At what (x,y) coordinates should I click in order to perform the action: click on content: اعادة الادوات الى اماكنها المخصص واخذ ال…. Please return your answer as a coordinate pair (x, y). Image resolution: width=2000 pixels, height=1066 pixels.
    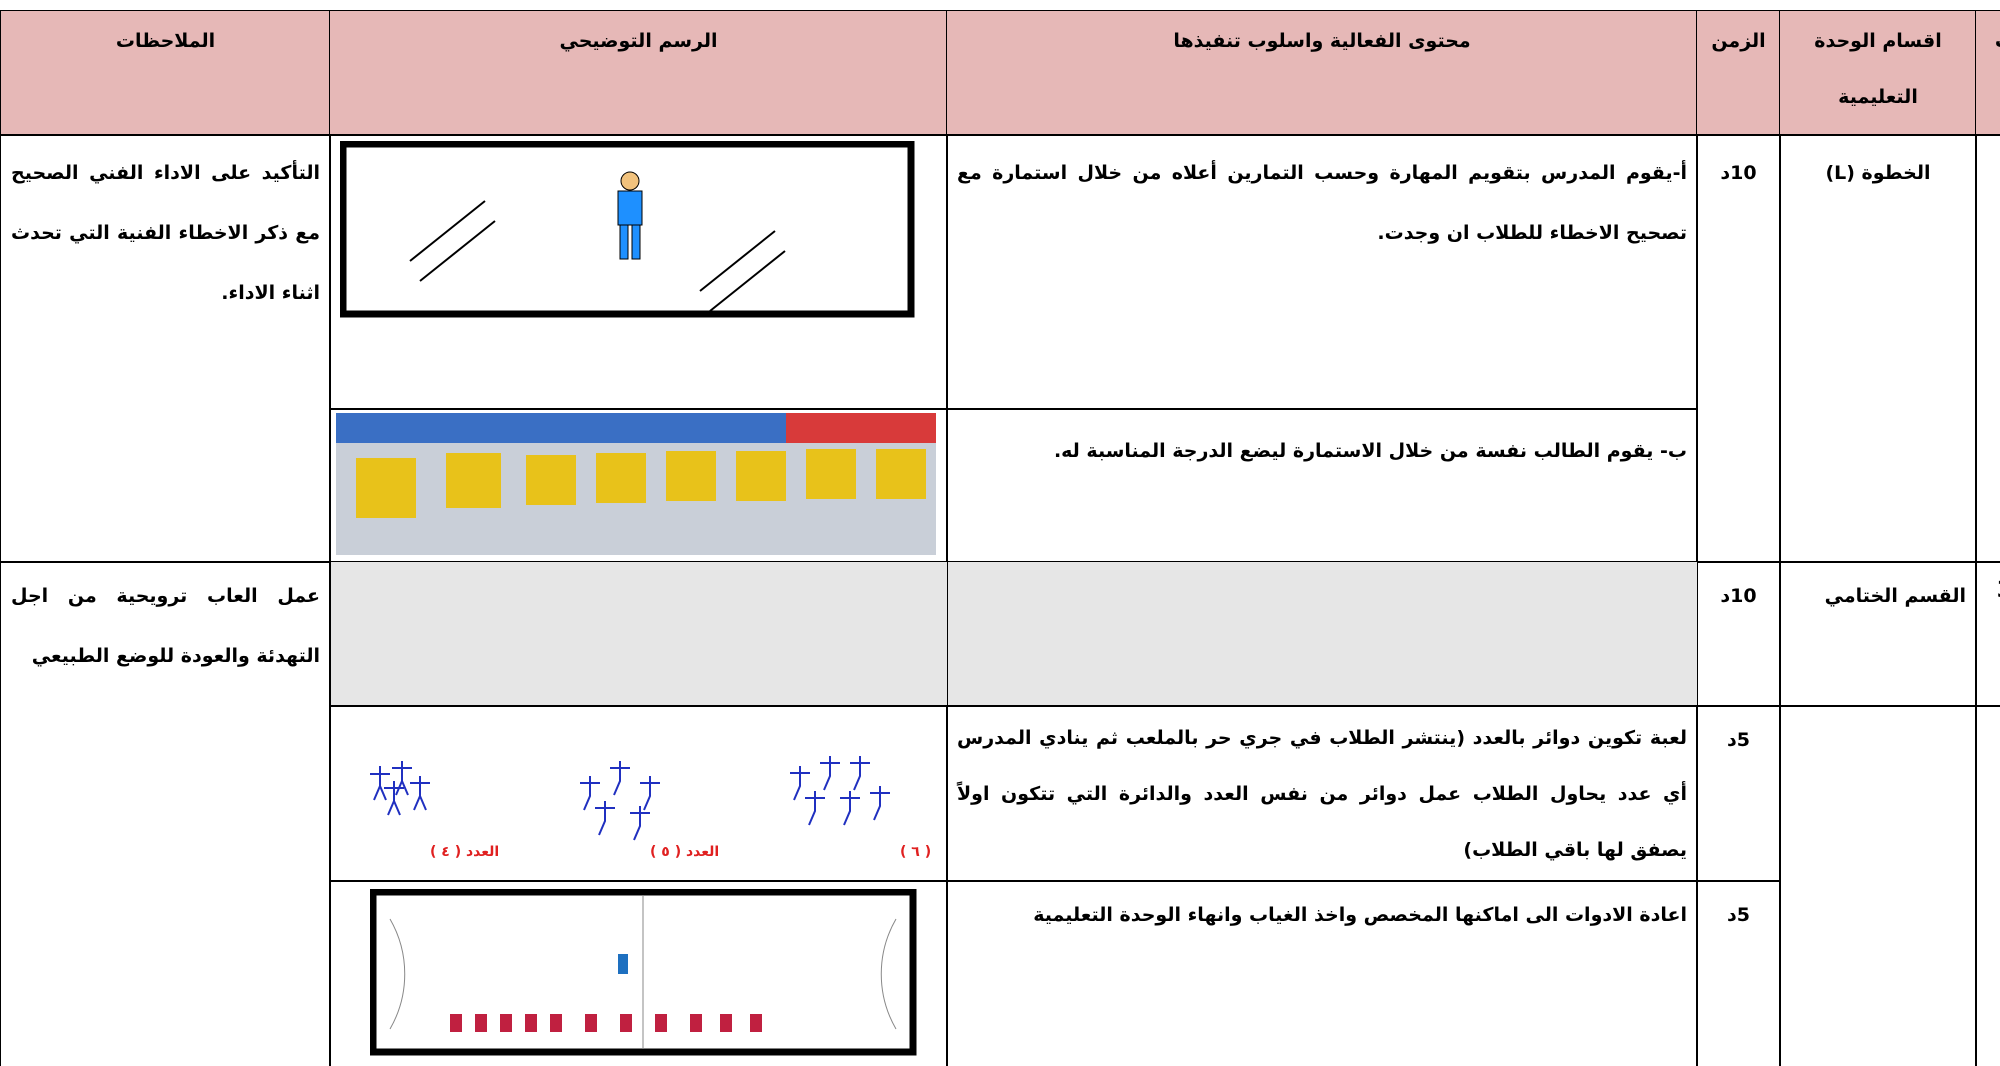
    Looking at the image, I should click on (1322, 973).